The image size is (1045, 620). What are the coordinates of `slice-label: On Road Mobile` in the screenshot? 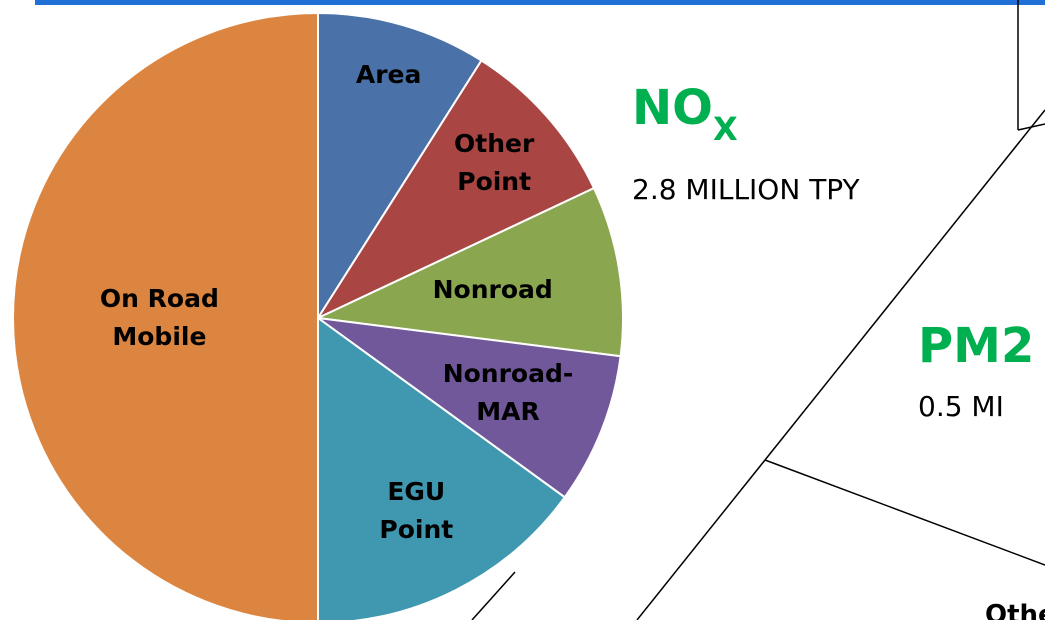 It's located at (159, 317).